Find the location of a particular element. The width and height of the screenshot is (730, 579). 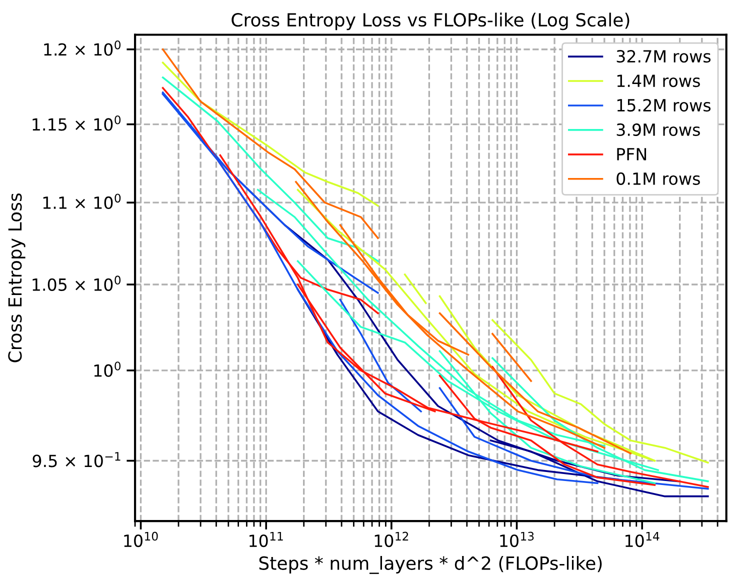

legend-label: 15.2M rows is located at coordinates (664, 105).